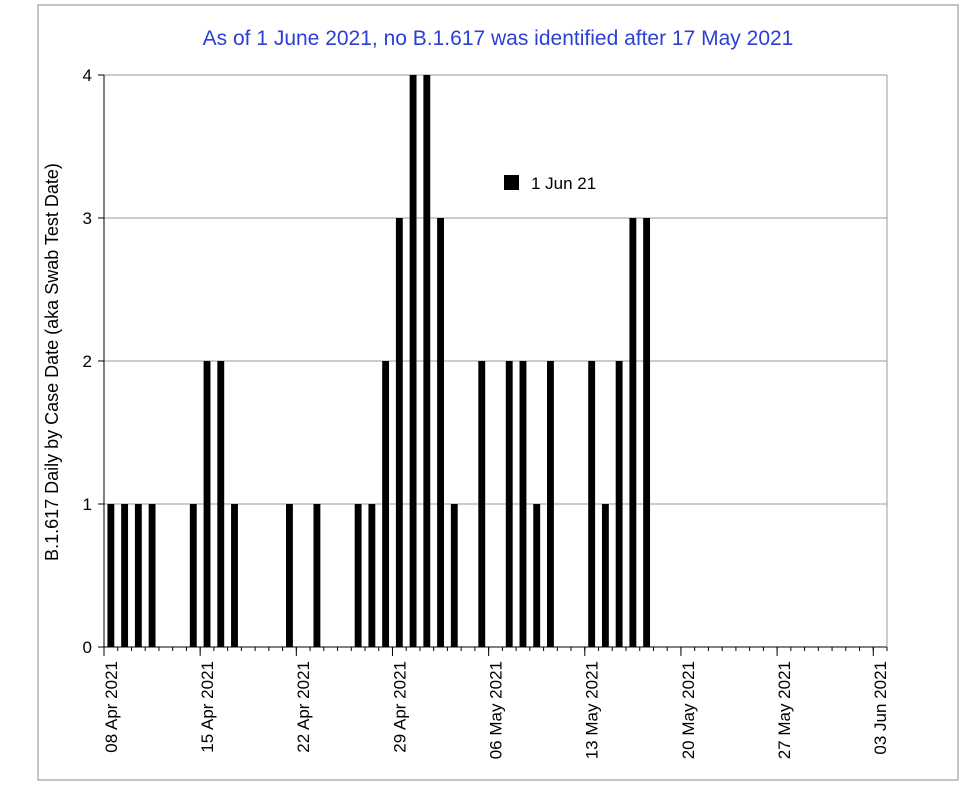 This screenshot has width=963, height=804. I want to click on legend-swatch, so click(511, 182).